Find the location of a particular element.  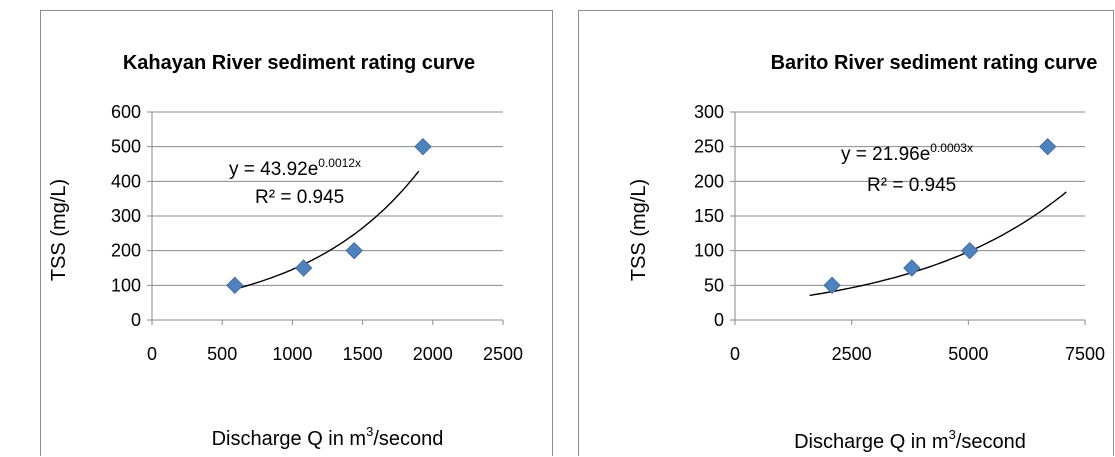

x-tick-label: 7500 is located at coordinates (1085, 354).